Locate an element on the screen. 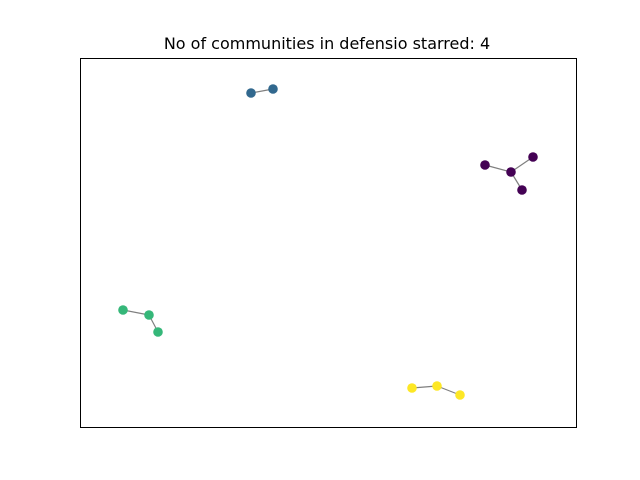 The image size is (640, 480). node-y3 is located at coordinates (460, 395).